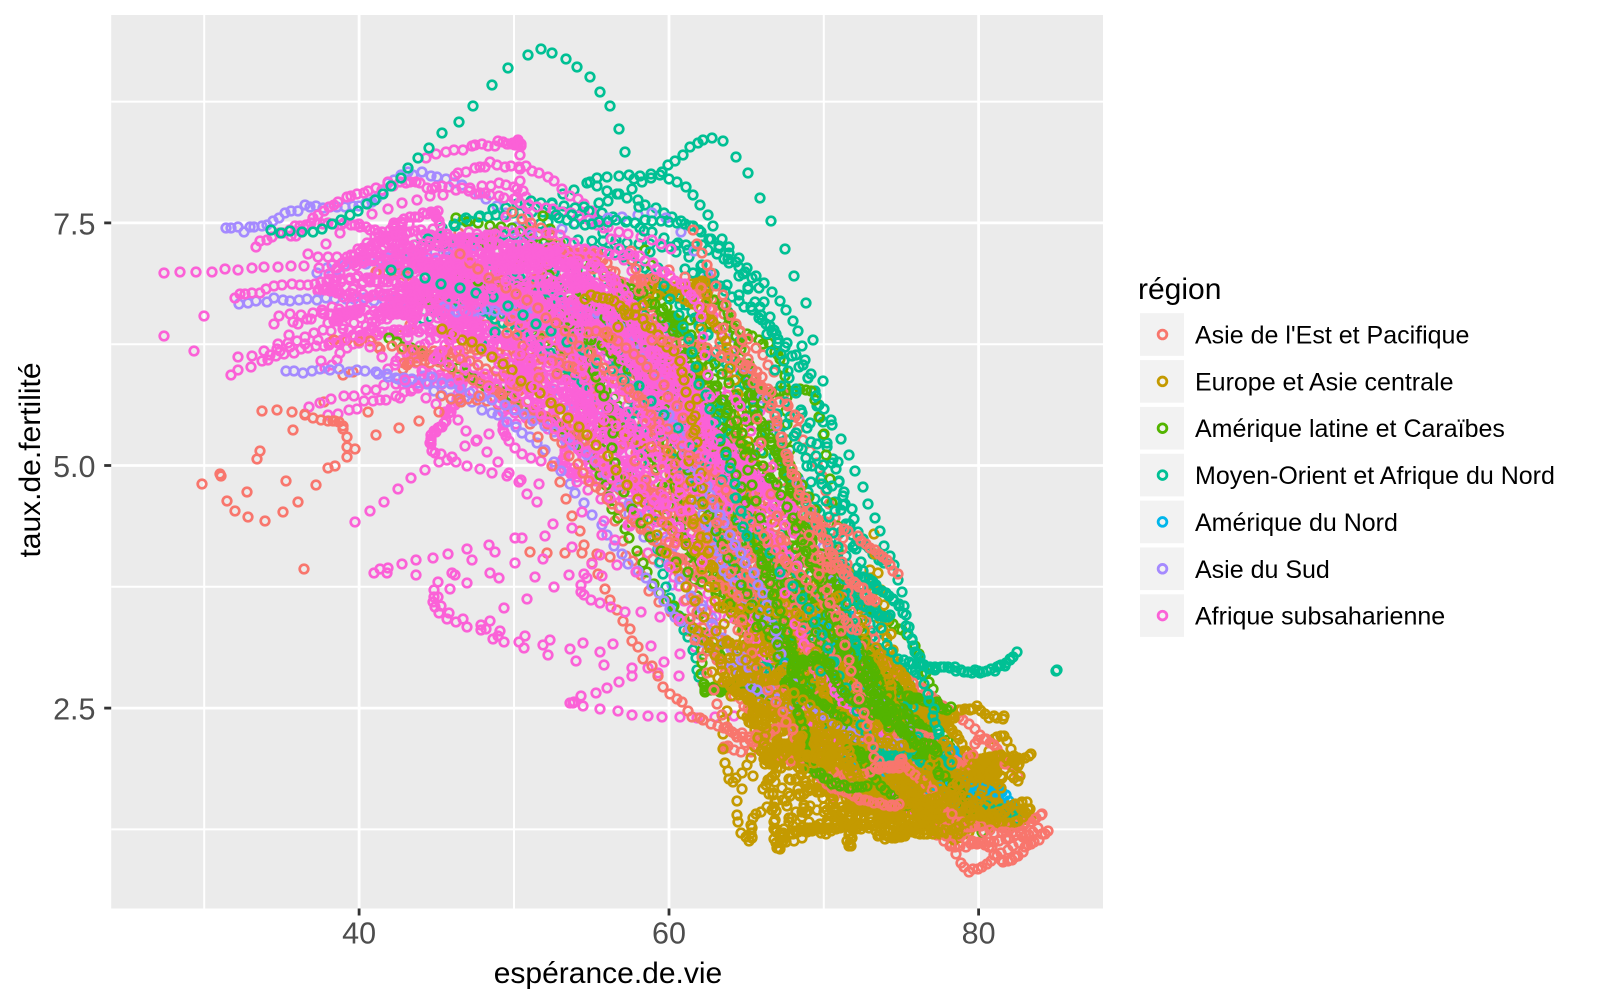 The image size is (1600, 1000). What do you see at coordinates (30, 459) in the screenshot?
I see `svg-text: taux.de.fertilité` at bounding box center [30, 459].